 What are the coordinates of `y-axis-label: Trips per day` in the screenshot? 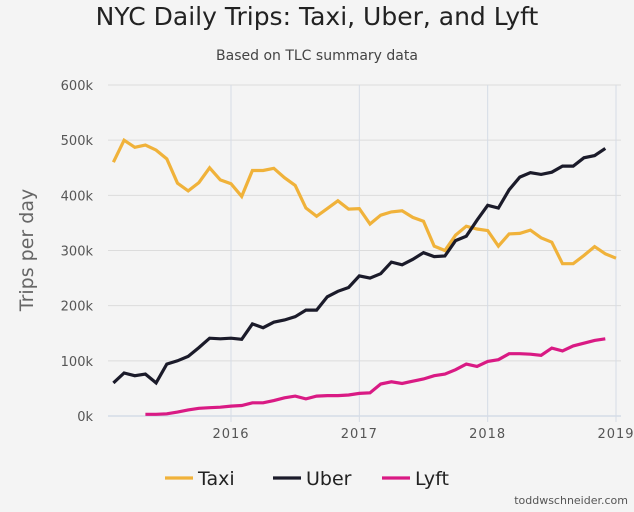 It's located at (27, 250).